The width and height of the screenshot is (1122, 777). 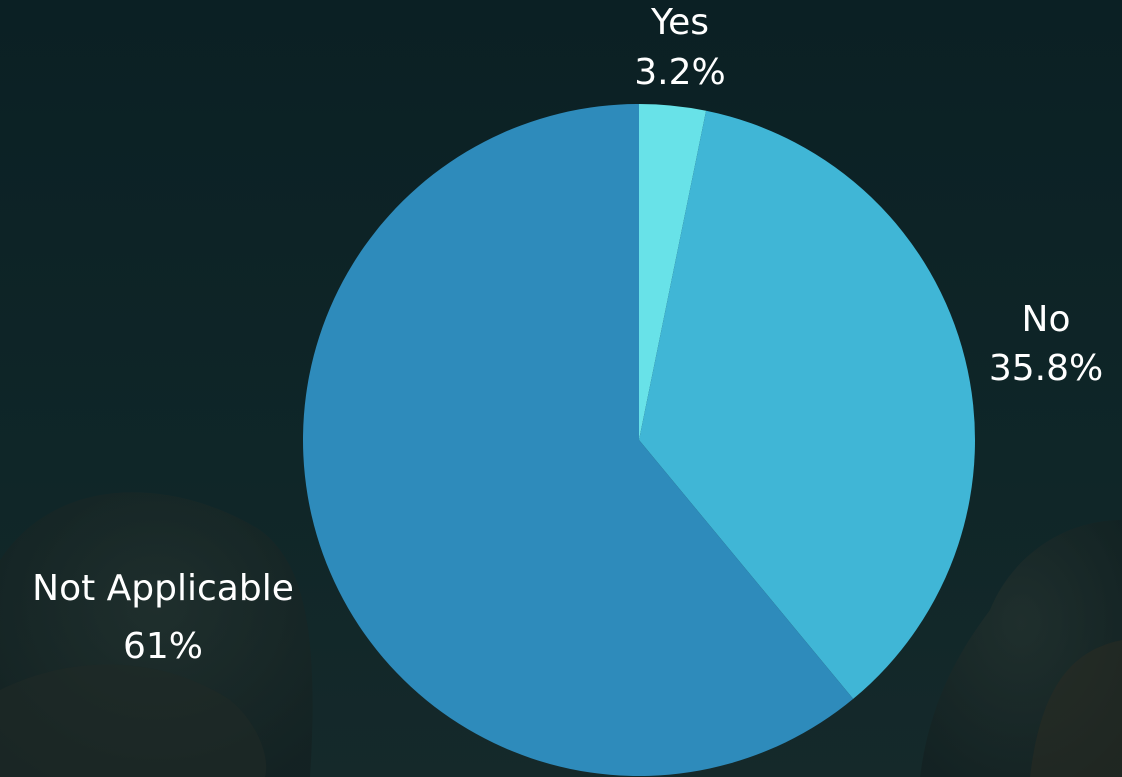 I want to click on pie-slice-yes, so click(x=673, y=272).